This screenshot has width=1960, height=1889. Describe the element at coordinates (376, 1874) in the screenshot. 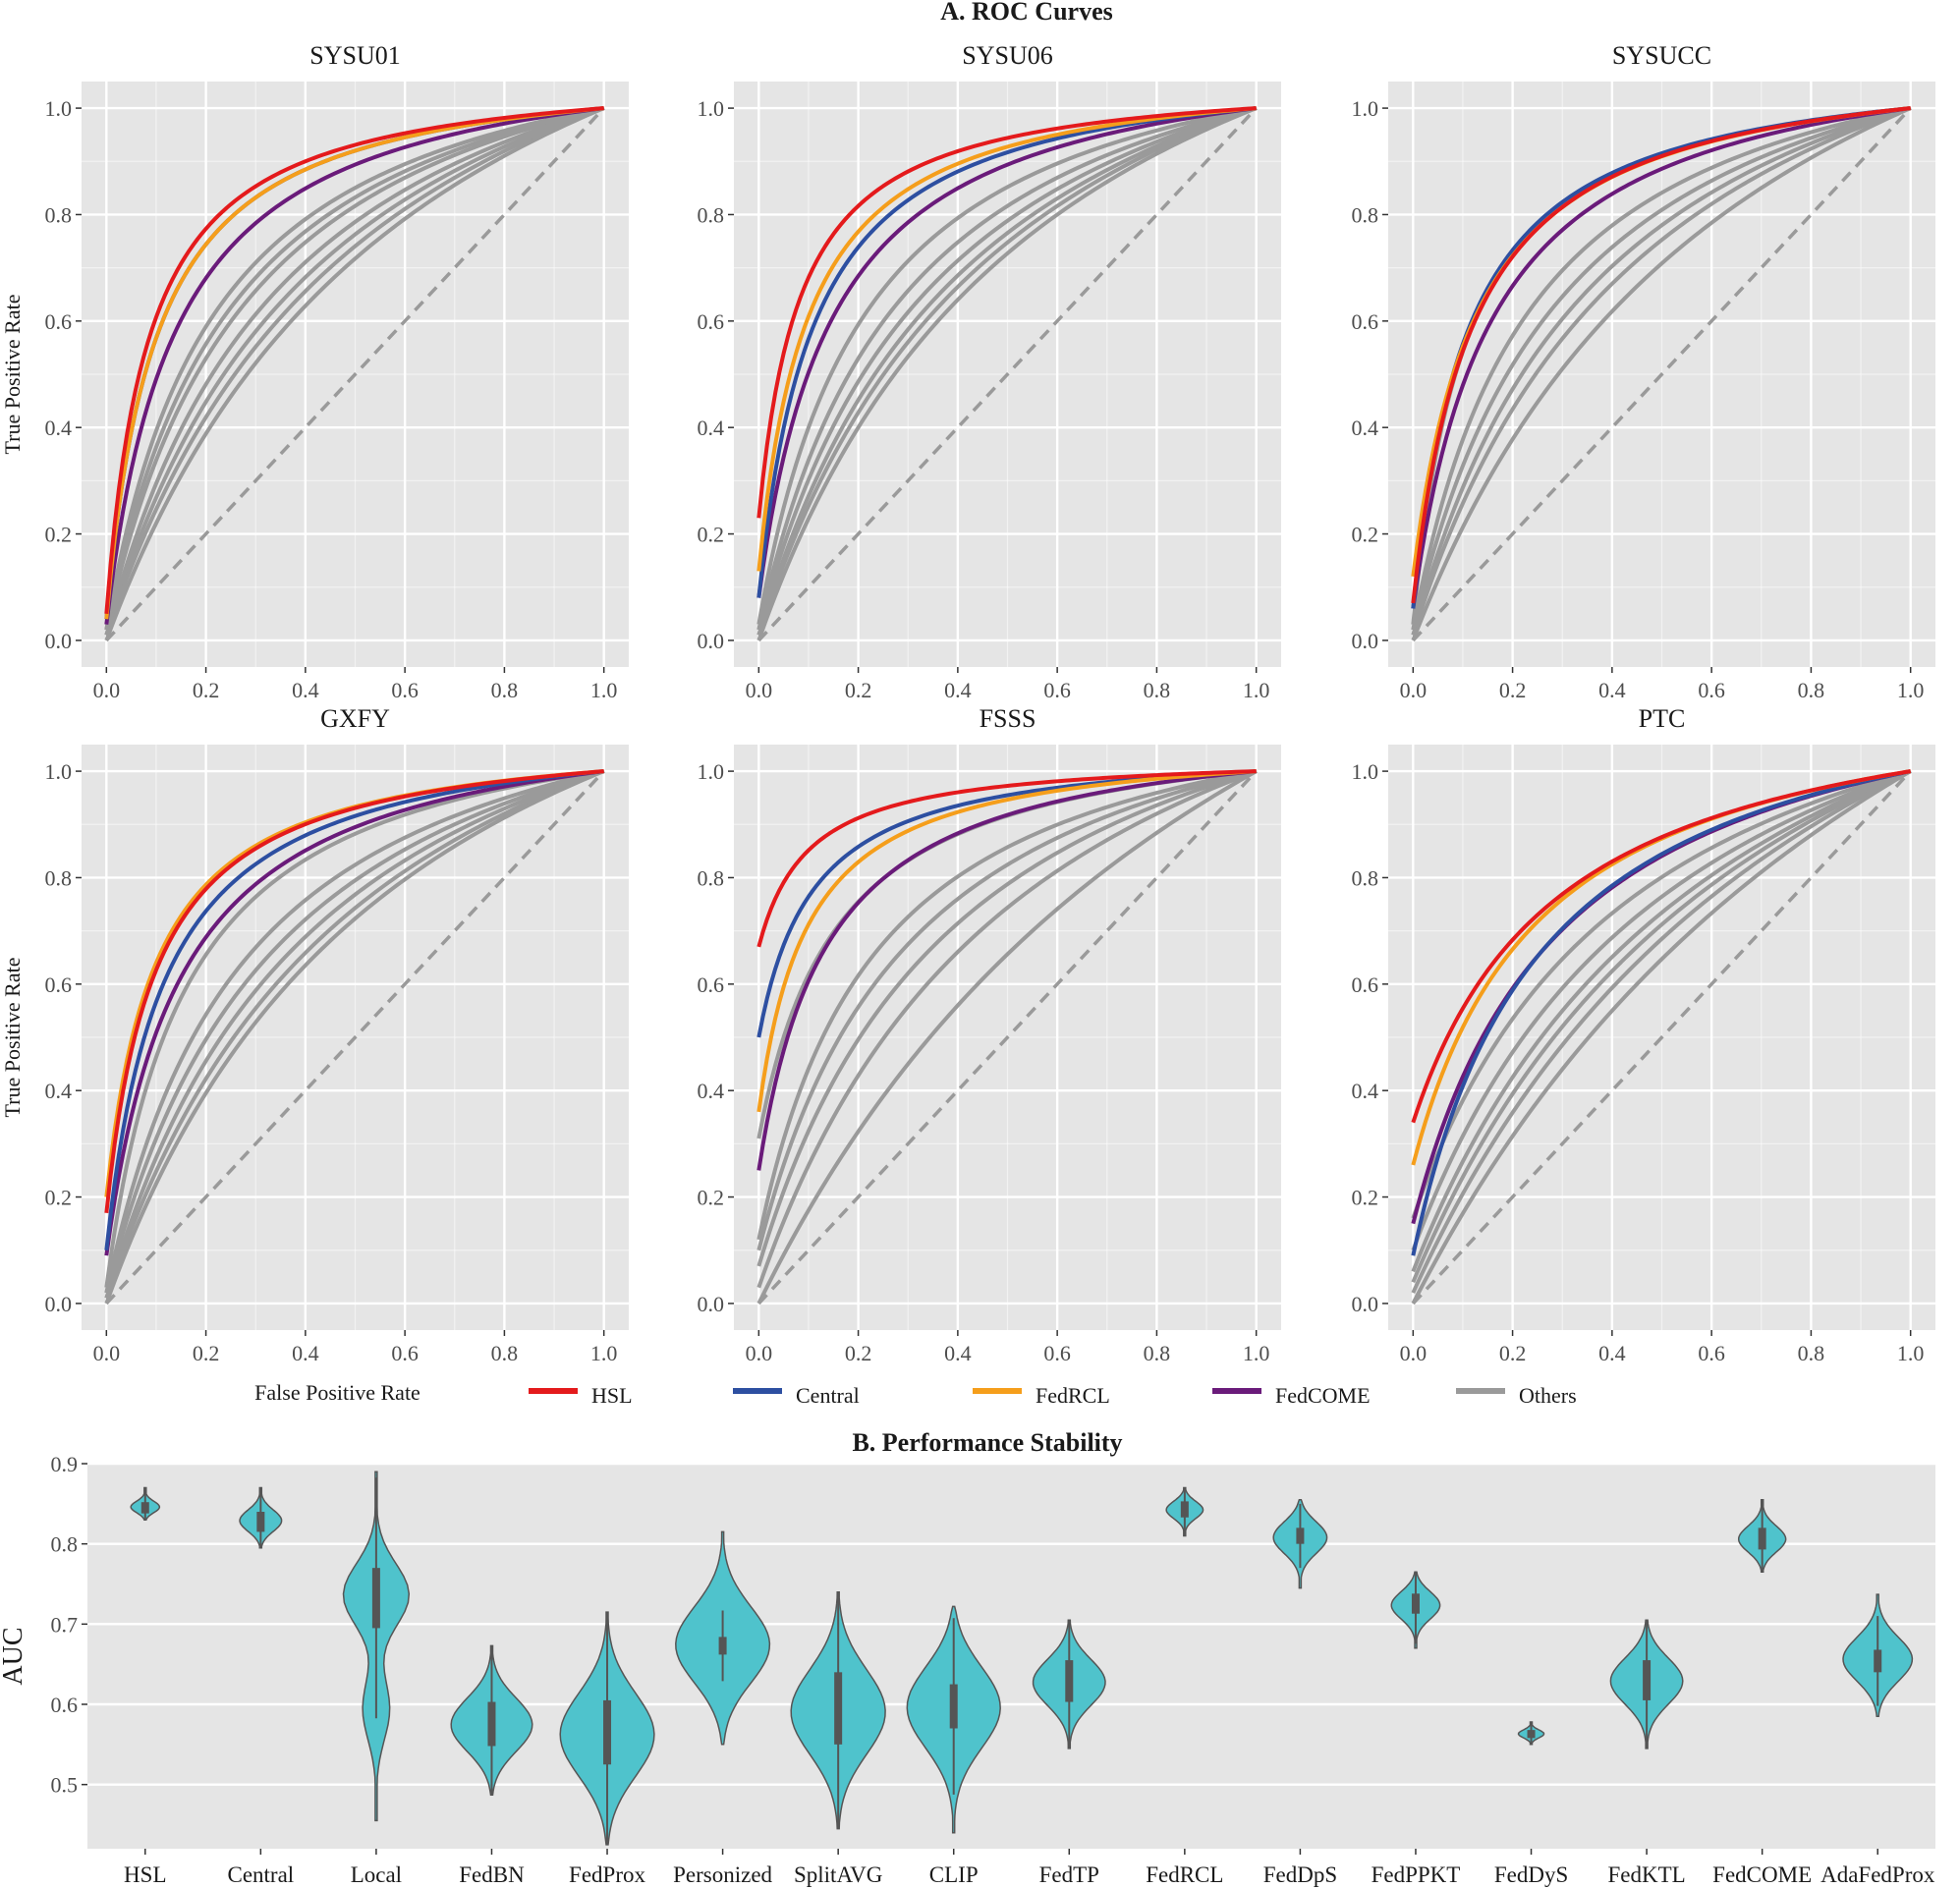

I see `x-tick-label: Local` at that location.